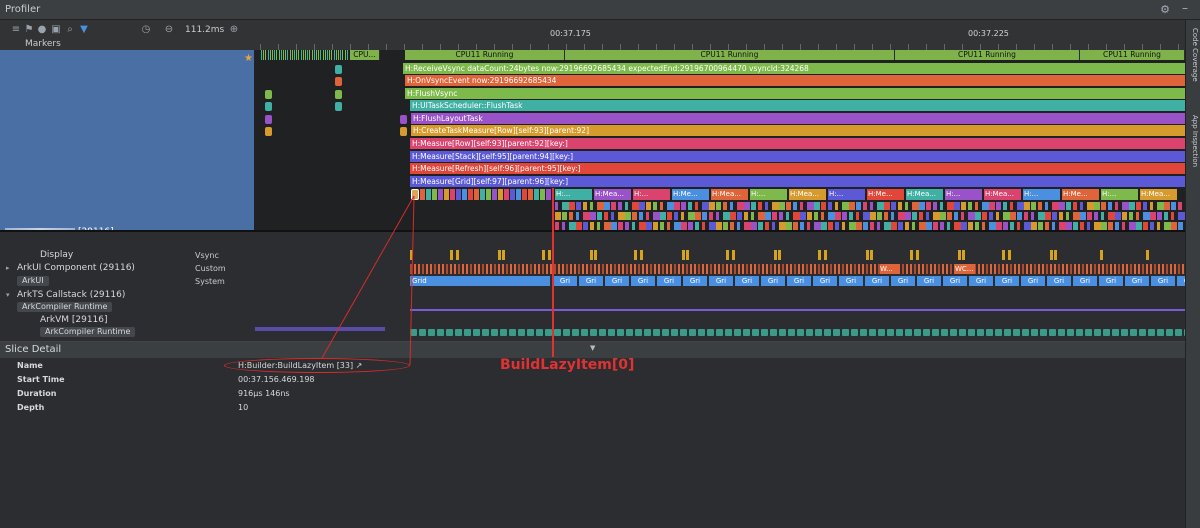 The width and height of the screenshot is (1200, 528). What do you see at coordinates (84, 29) in the screenshot?
I see `filter-icon: ▼` at bounding box center [84, 29].